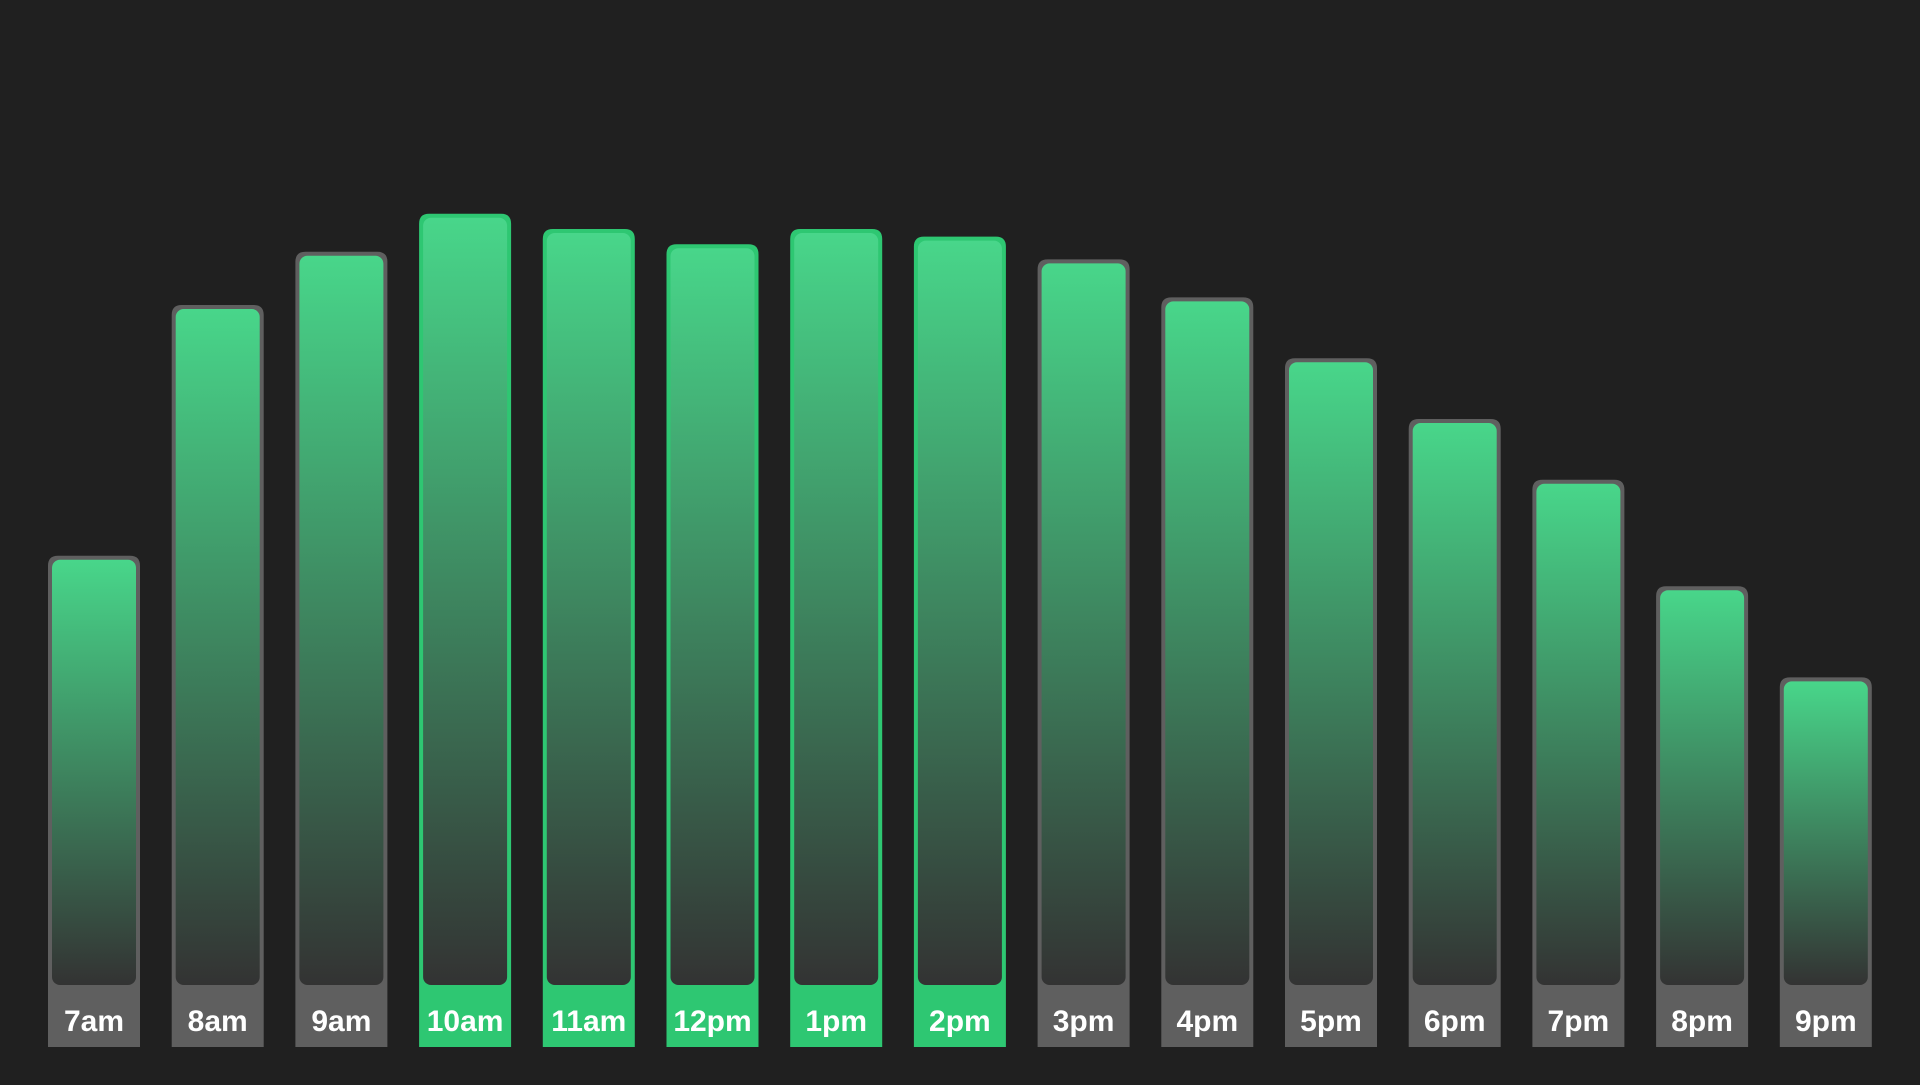 This screenshot has width=1920, height=1085. I want to click on bar-10am, so click(465, 601).